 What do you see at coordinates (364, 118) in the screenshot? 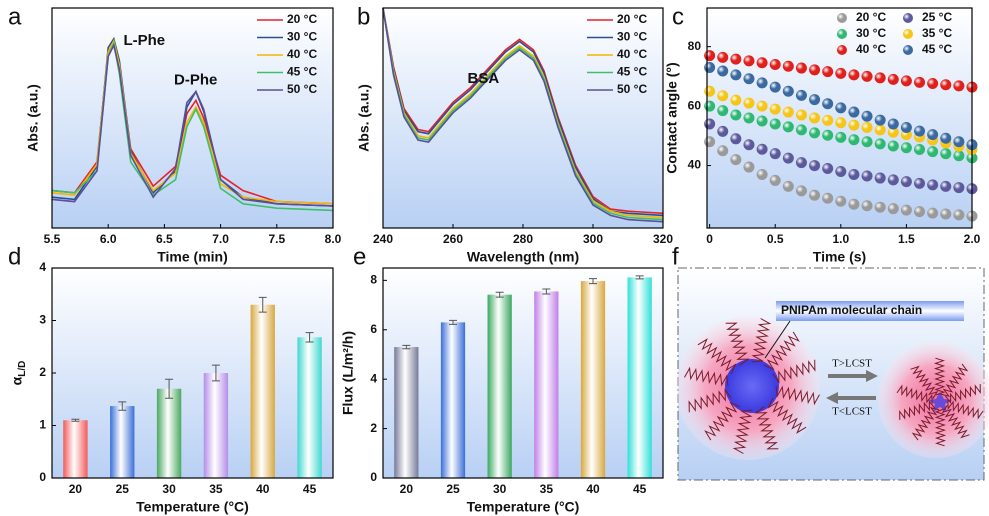
I see `y-axis-title: Abs. (a.u.)` at bounding box center [364, 118].